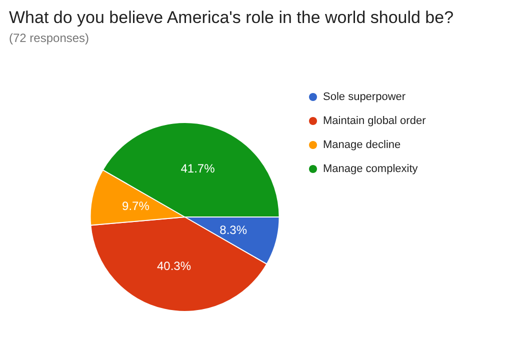 The width and height of the screenshot is (528, 350). Describe the element at coordinates (364, 97) in the screenshot. I see `legend-label: Sole superpower` at that location.